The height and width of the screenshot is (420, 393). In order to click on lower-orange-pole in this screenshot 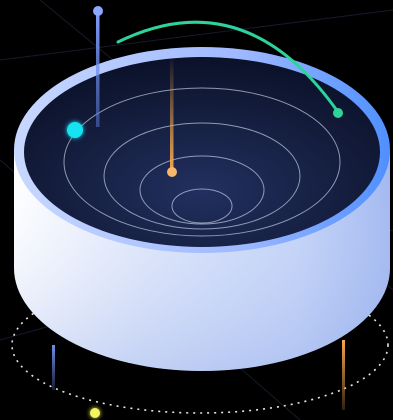, I will do `click(343, 375)`.